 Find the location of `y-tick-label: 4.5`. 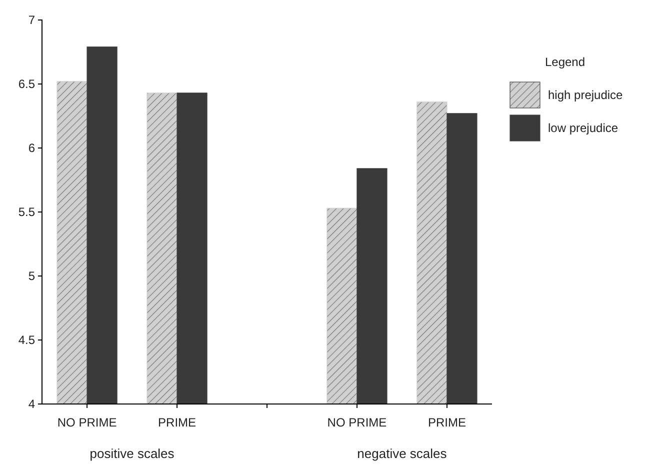

y-tick-label: 4.5 is located at coordinates (27, 339).